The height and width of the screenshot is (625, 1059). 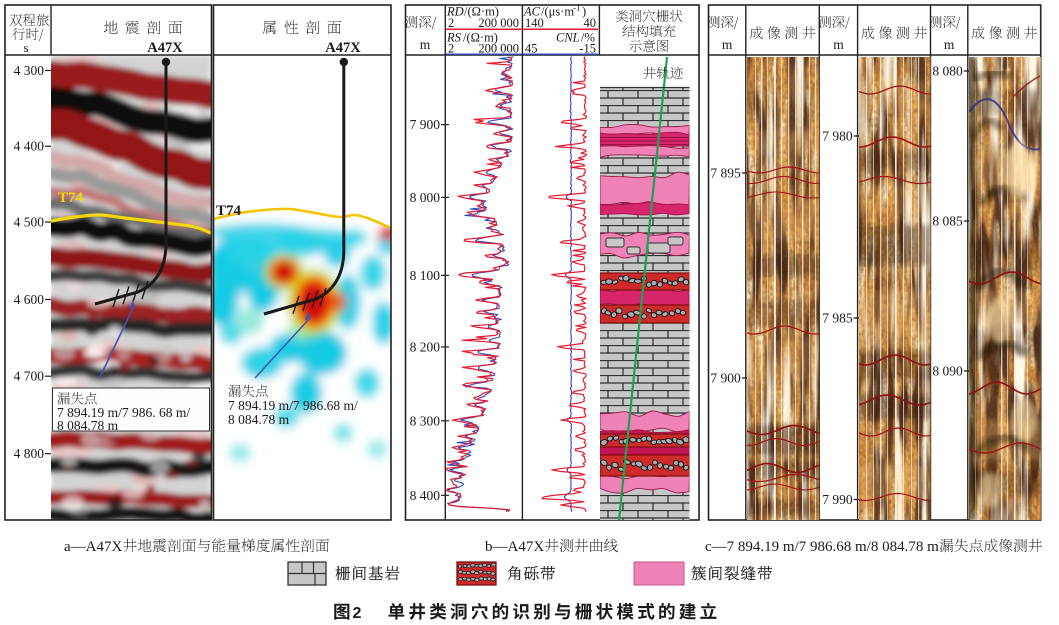 I want to click on svg-text: /(μs·m, so click(x=557, y=12).